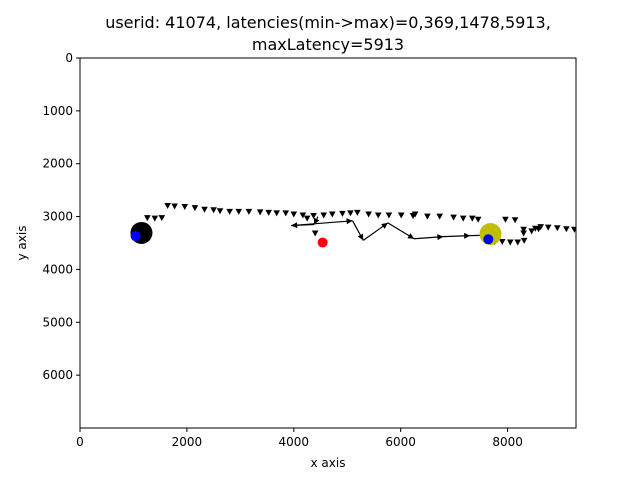 The height and width of the screenshot is (480, 640). I want to click on x-tick-label: 8000, so click(507, 442).